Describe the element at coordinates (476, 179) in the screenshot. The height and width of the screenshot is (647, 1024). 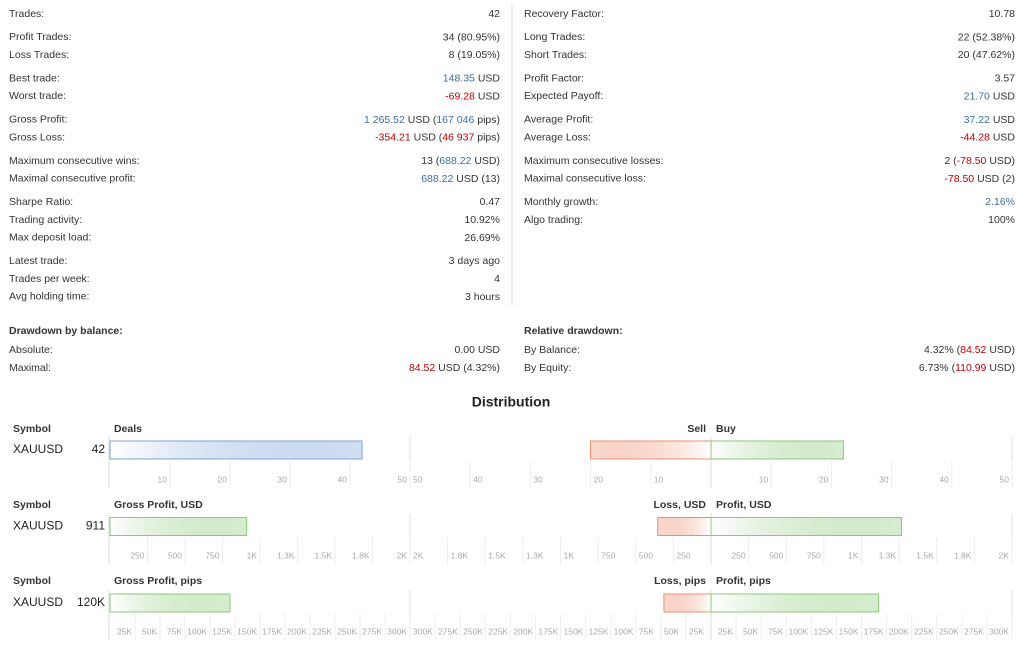
I see `stat-value-part: USD (13)` at that location.